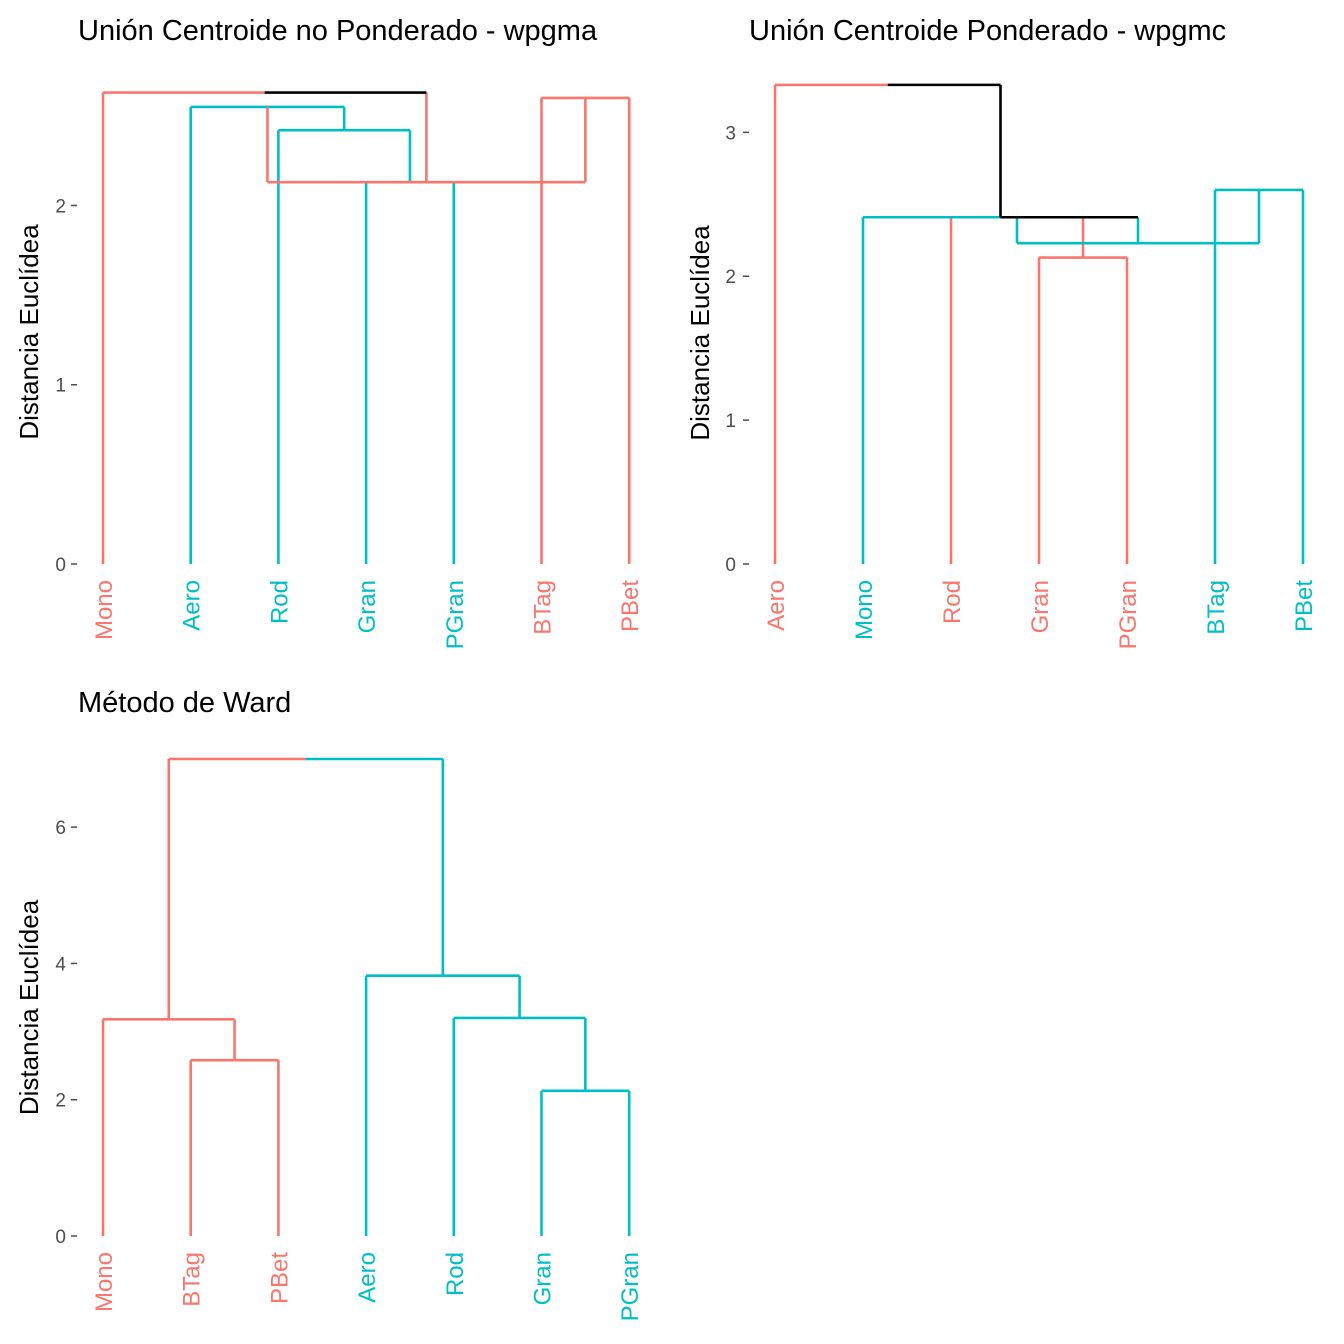 Image resolution: width=1344 pixels, height=1344 pixels. What do you see at coordinates (338, 31) in the screenshot?
I see `chart-title: Unión Centroide no Ponderado - wpgma` at bounding box center [338, 31].